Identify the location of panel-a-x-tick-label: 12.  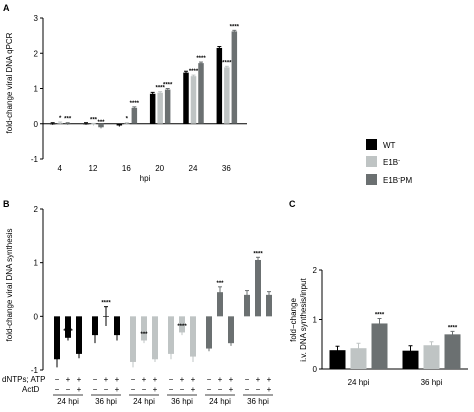
(93, 168).